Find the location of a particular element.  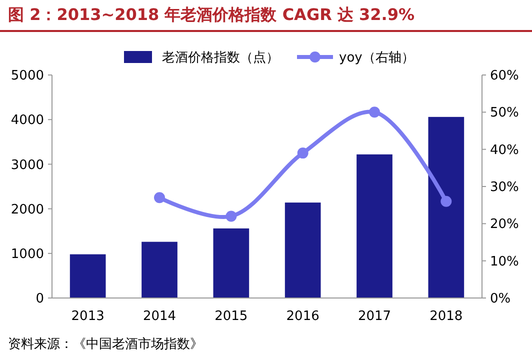

y2-tick-label: 40% is located at coordinates (504, 150).